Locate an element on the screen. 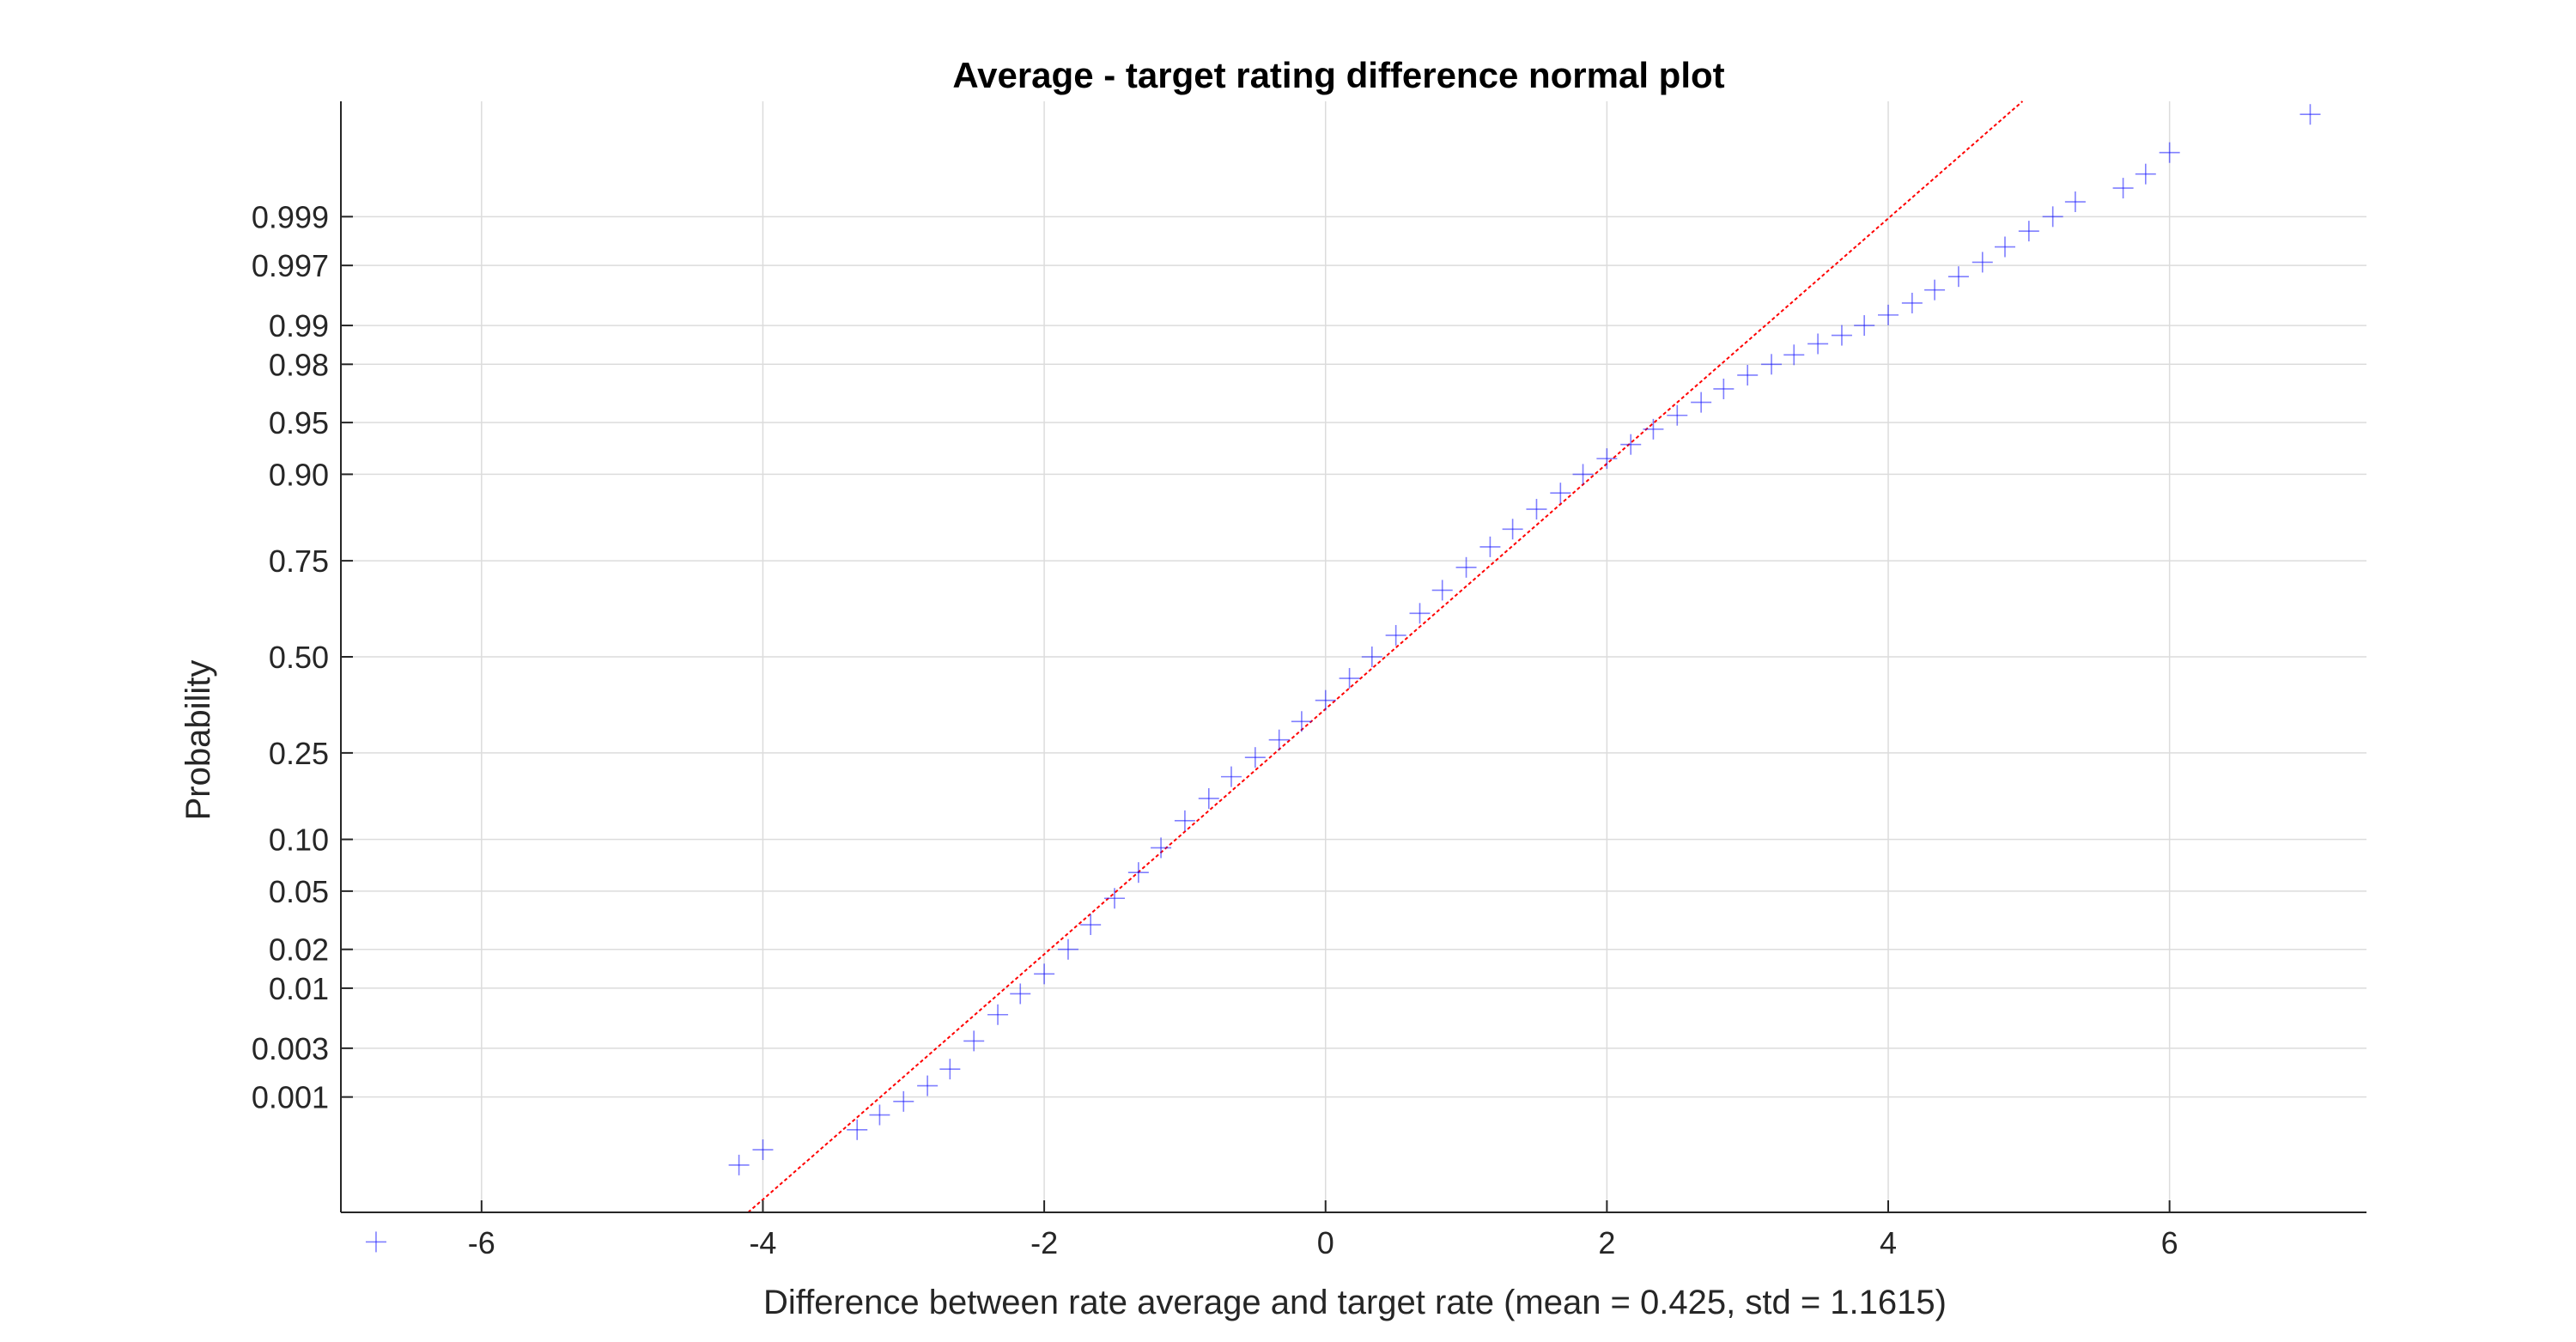  y-tick-label: 0.10 is located at coordinates (299, 840).